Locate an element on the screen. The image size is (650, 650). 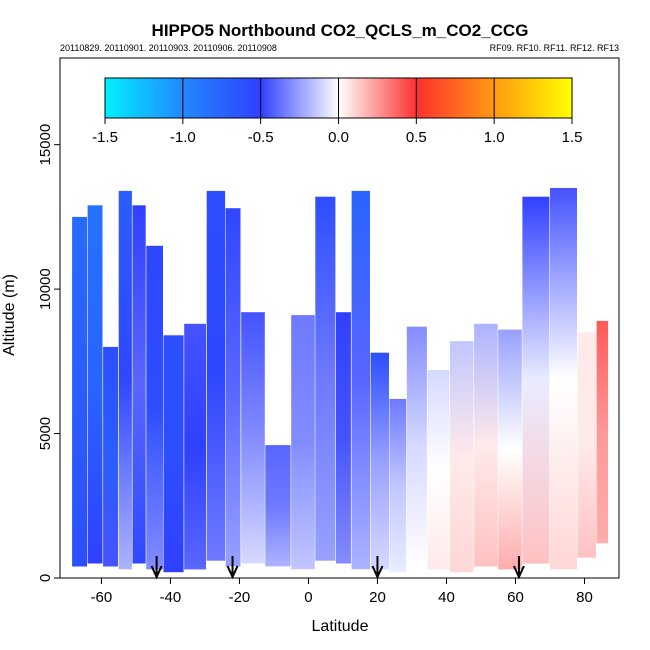
x-tick-label: -60 is located at coordinates (102, 597).